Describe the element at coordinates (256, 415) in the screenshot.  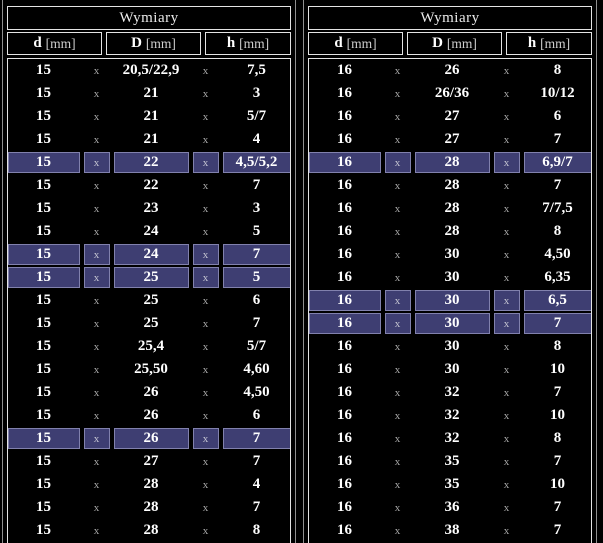
I see `cell-h: 6` at that location.